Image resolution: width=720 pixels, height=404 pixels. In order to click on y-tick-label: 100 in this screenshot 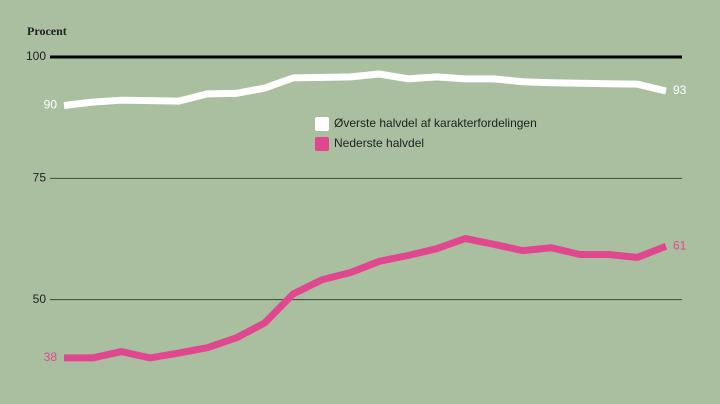, I will do `click(36, 56)`.